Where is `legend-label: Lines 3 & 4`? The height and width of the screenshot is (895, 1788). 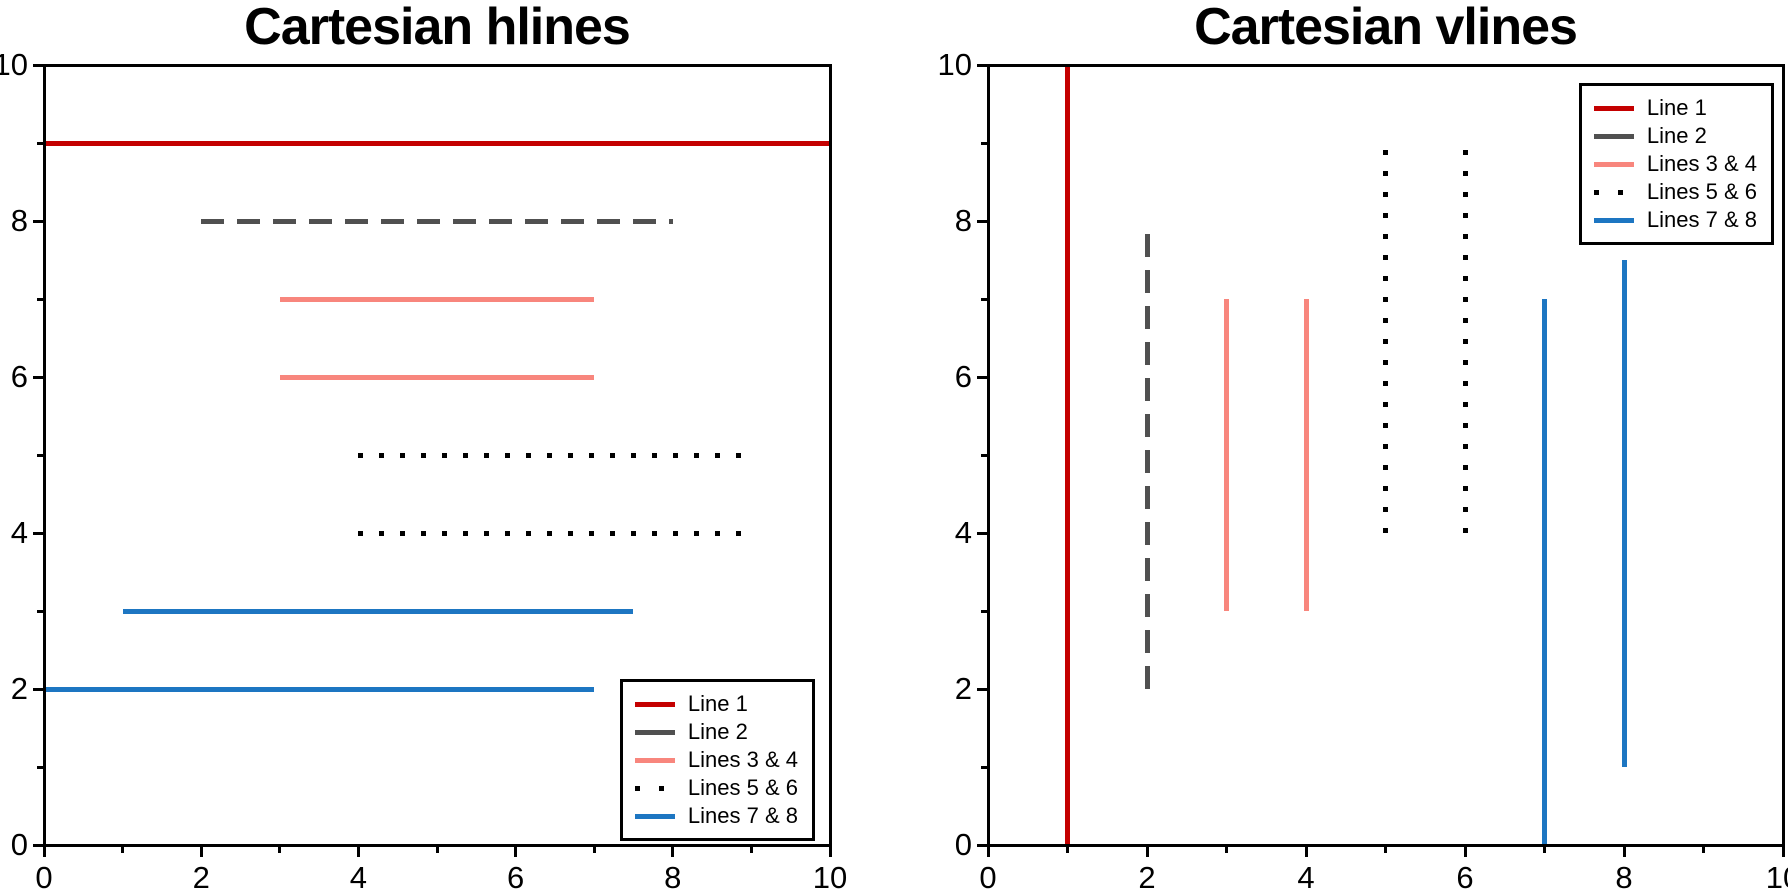
legend-label: Lines 3 & 4 is located at coordinates (1701, 163).